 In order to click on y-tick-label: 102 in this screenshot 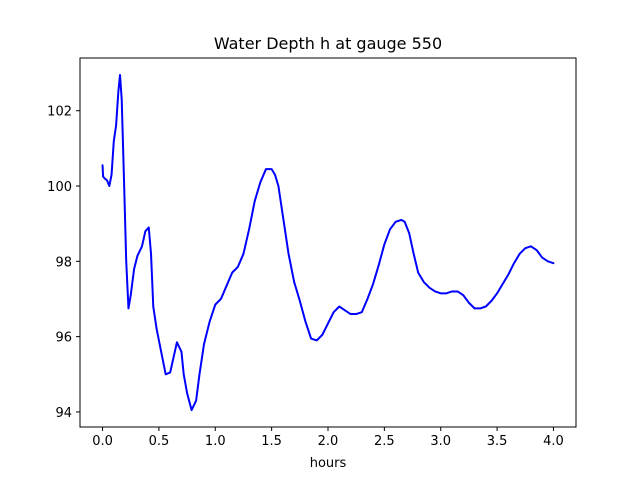, I will do `click(59, 112)`.